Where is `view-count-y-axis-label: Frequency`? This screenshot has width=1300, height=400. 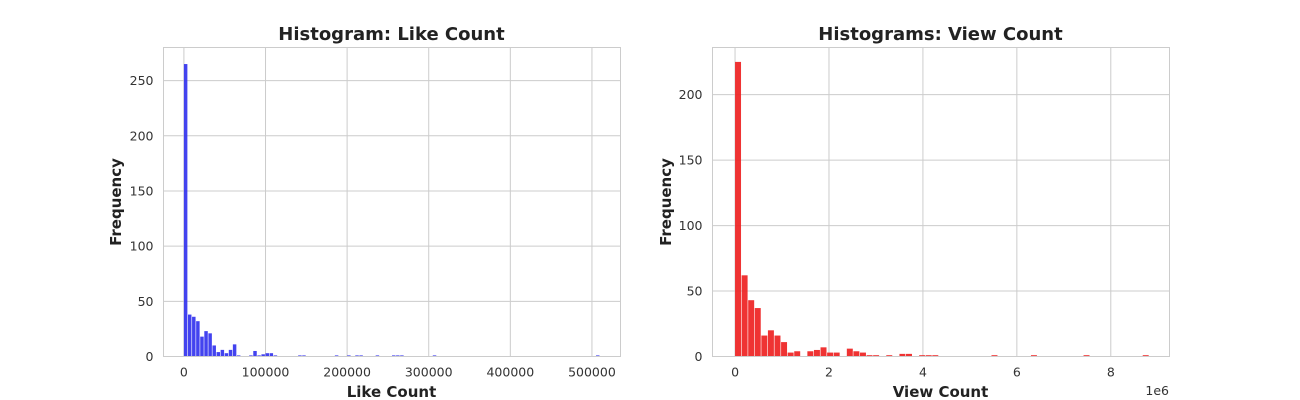 view-count-y-axis-label: Frequency is located at coordinates (666, 202).